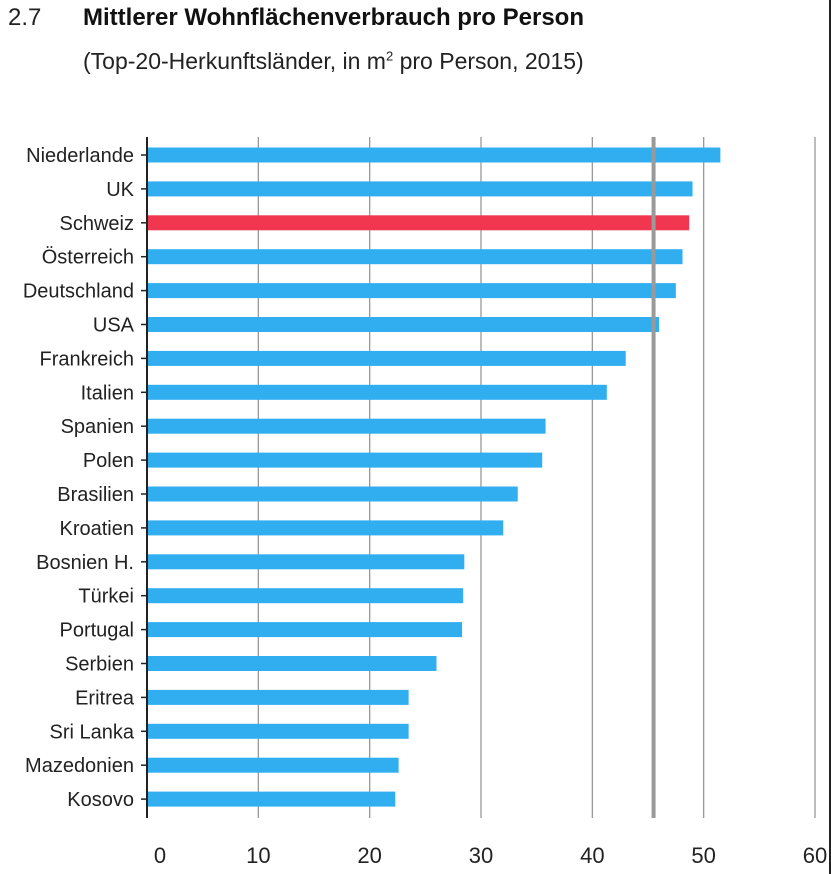 The image size is (831, 874). What do you see at coordinates (97, 224) in the screenshot?
I see `category-label-2: Schweiz` at bounding box center [97, 224].